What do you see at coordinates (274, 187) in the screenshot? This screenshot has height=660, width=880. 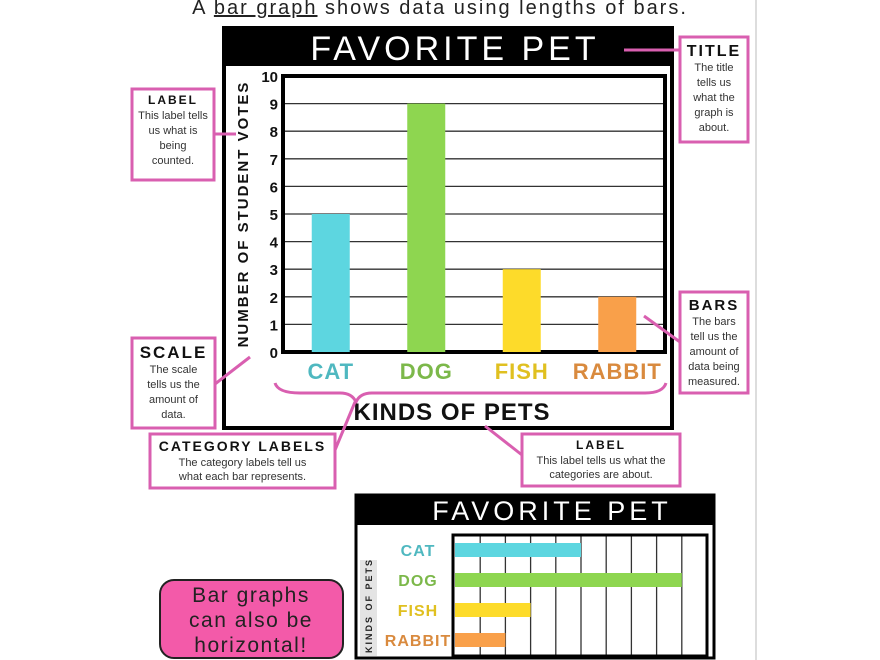 I see `y-tick-label: 6` at bounding box center [274, 187].